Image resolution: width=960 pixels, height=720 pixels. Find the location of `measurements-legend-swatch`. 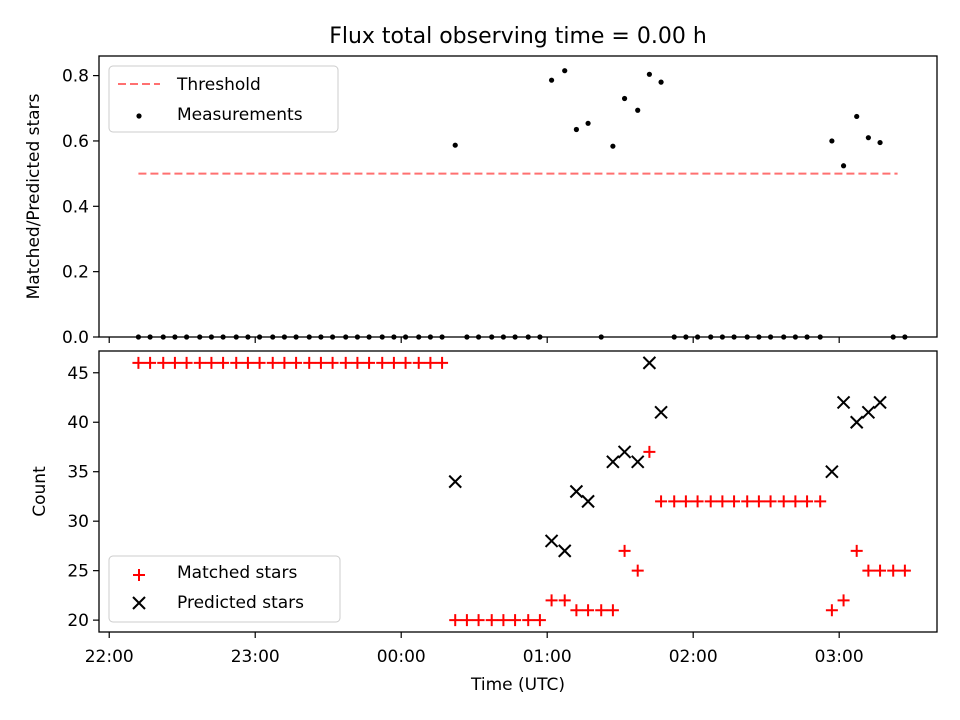

measurements-legend-swatch is located at coordinates (139, 116).